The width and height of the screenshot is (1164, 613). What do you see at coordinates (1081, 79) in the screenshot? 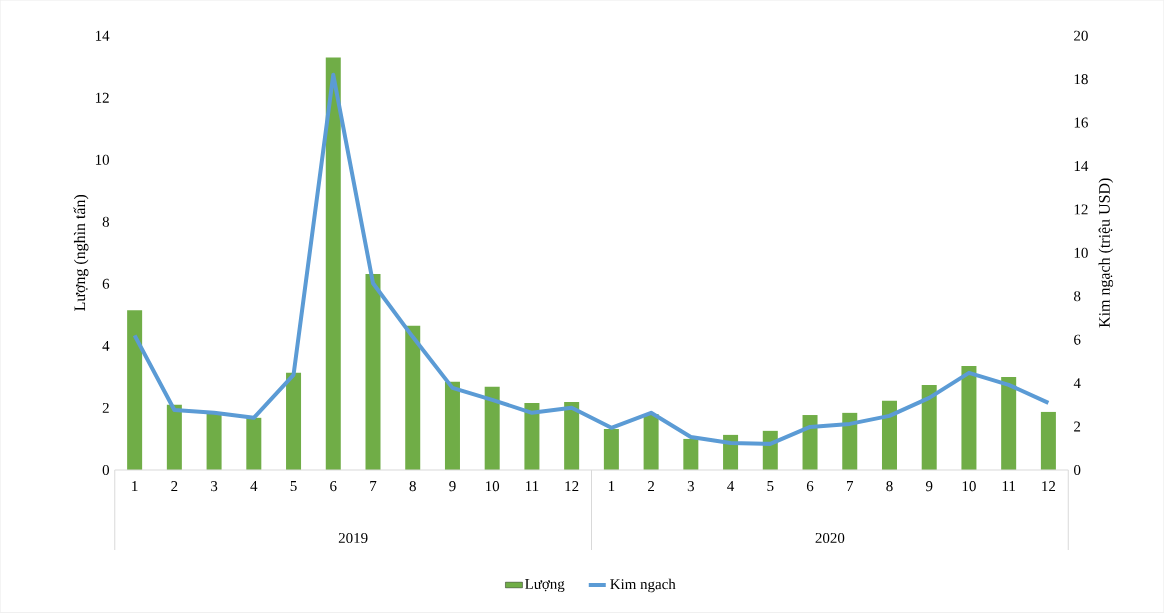
I see `y2-tick-label: 18` at bounding box center [1081, 79].